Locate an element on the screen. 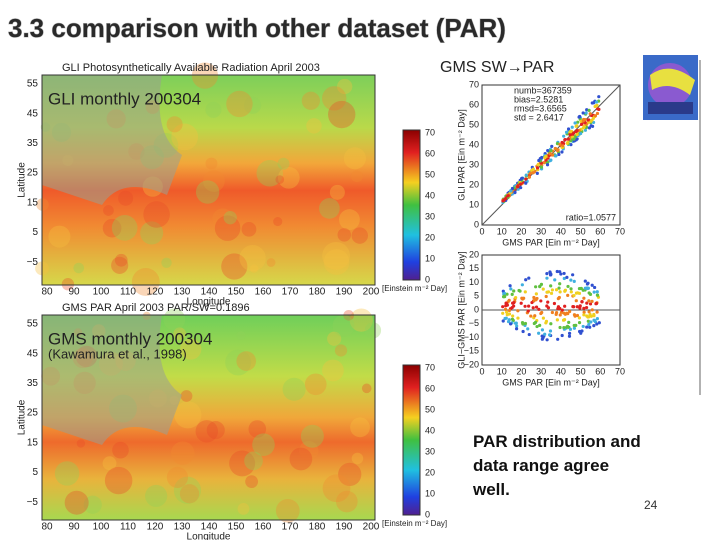  x-tick-label: 160 is located at coordinates (263, 527).